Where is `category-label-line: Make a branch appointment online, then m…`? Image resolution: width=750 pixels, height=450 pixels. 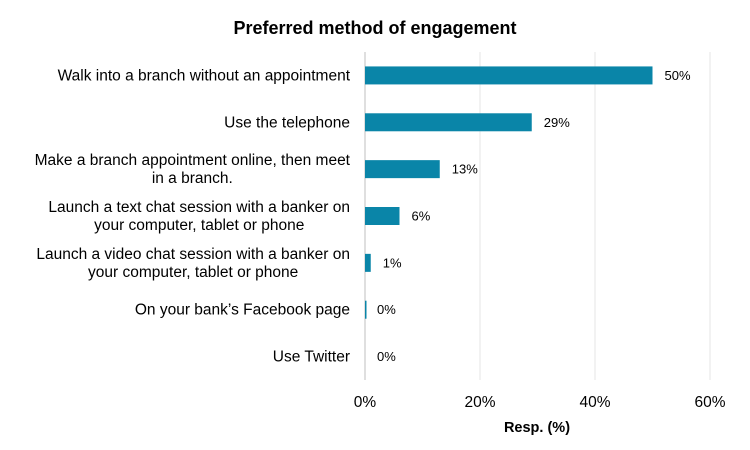
category-label-line: Make a branch appointment online, then m… is located at coordinates (193, 160).